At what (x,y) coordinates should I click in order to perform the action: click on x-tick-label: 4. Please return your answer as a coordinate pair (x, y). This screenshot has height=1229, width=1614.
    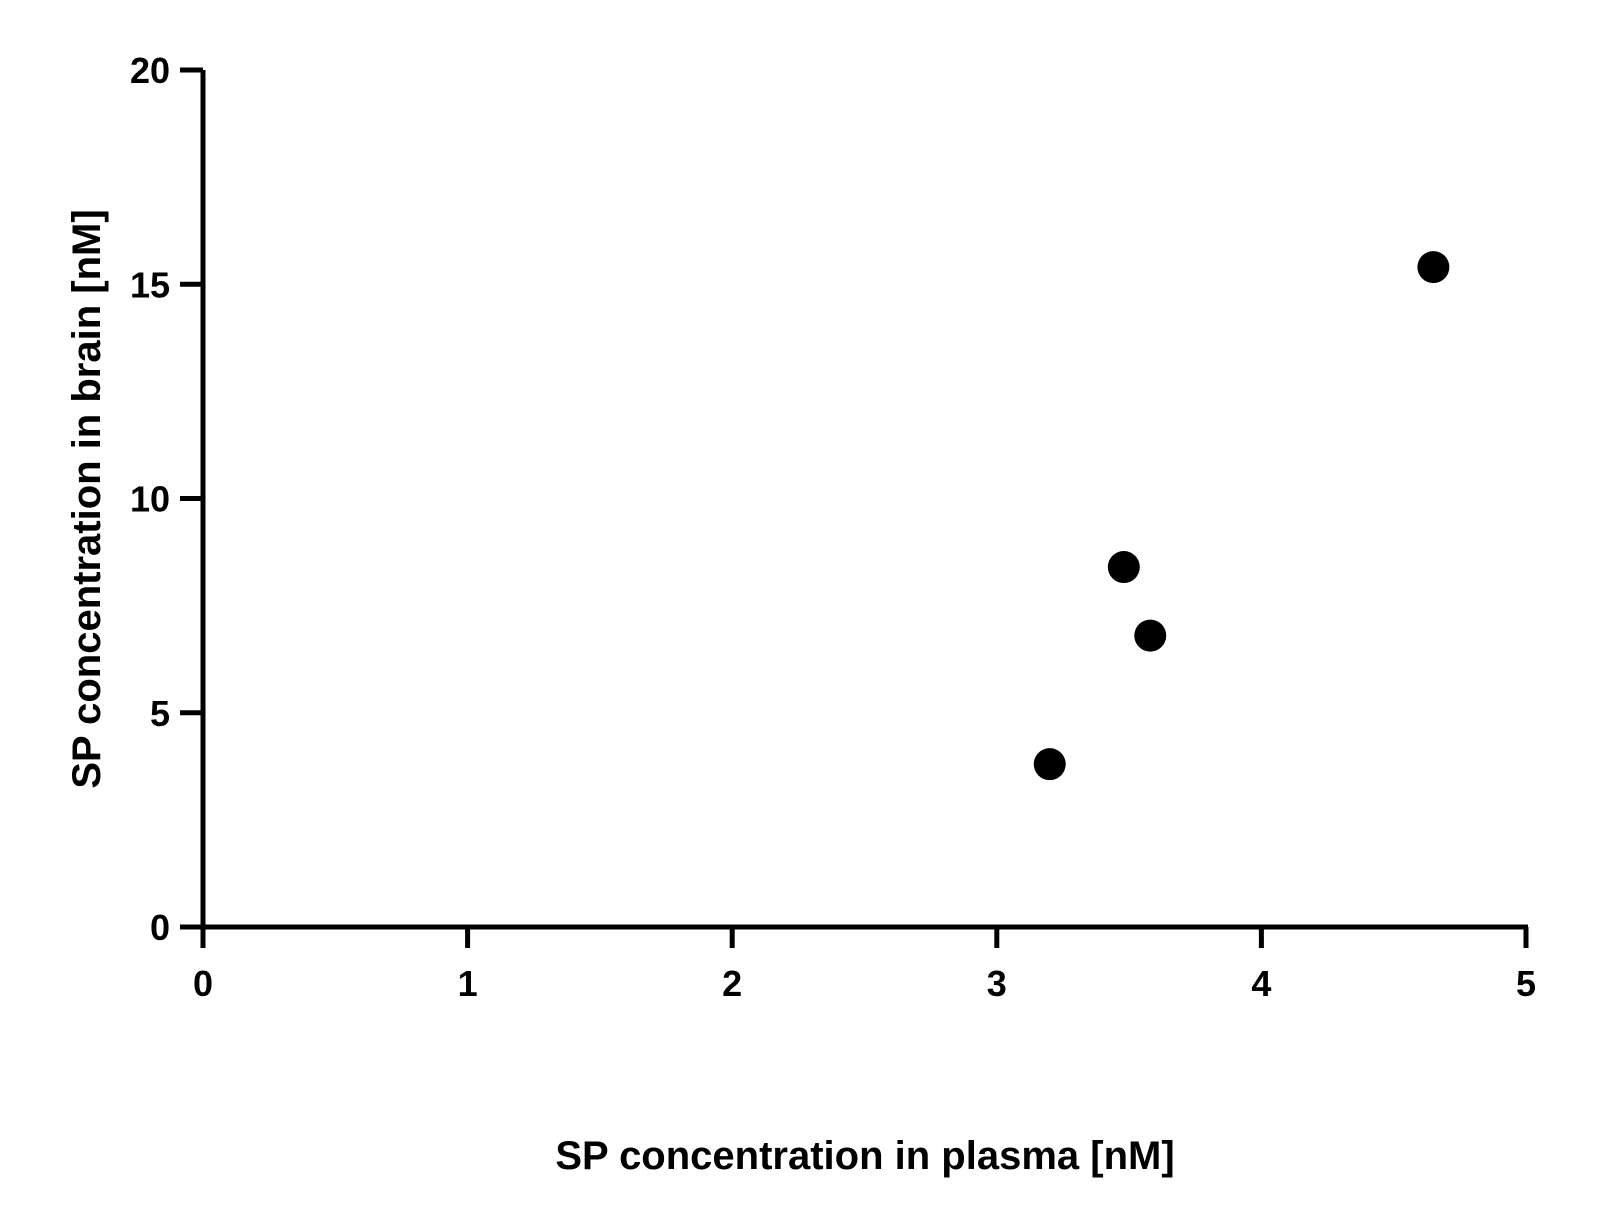
    Looking at the image, I should click on (1261, 983).